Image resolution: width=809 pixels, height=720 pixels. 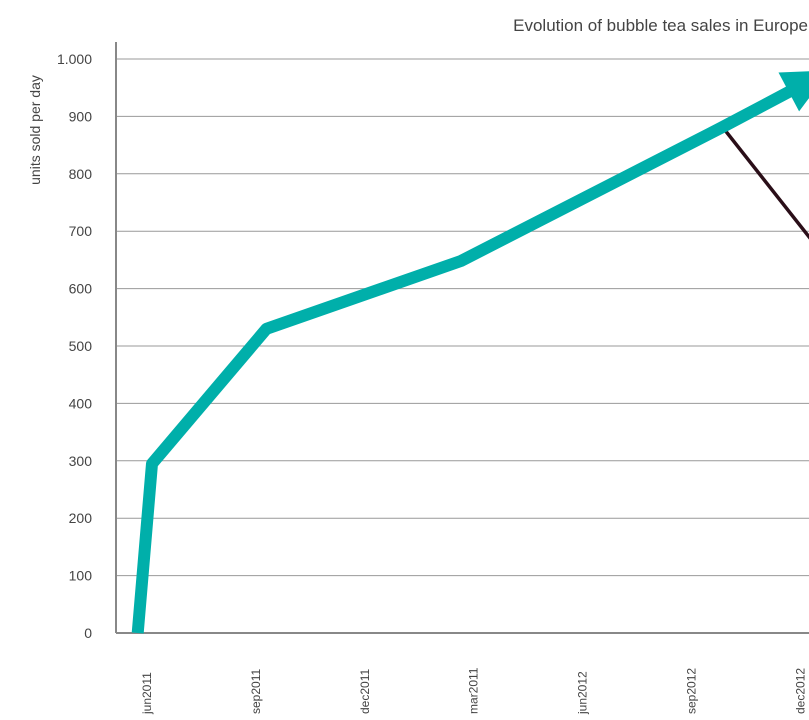 I want to click on y-tick-label: 700, so click(x=81, y=231).